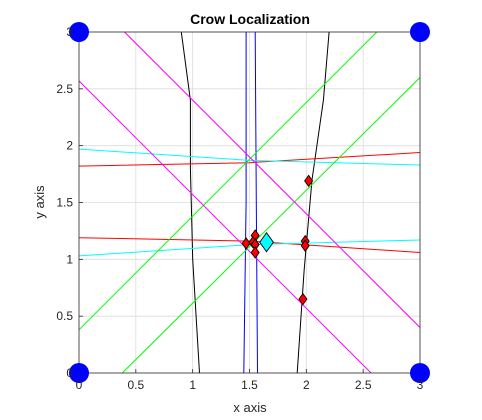  I want to click on series-line-cyan, so click(249, 157).